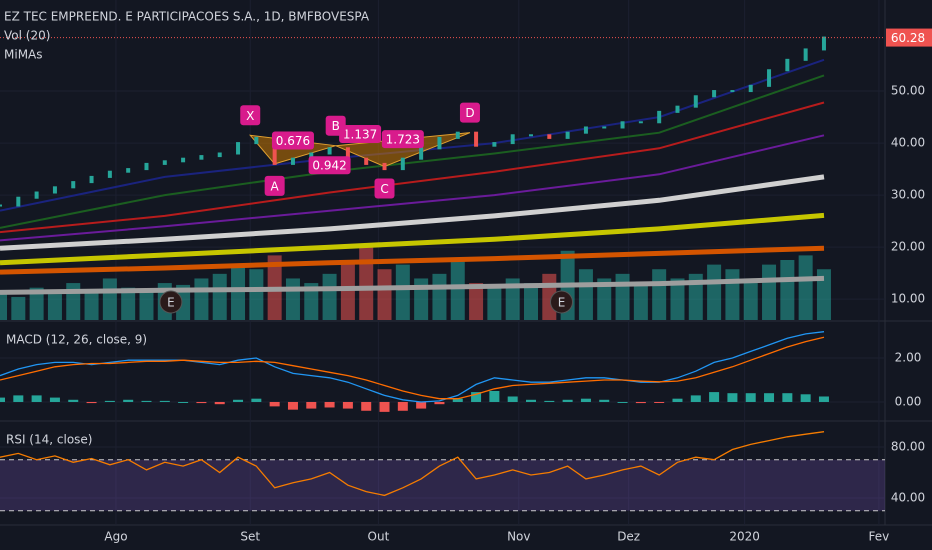 The height and width of the screenshot is (550, 932). Describe the element at coordinates (115, 537) in the screenshot. I see `x-tick-label: Ago` at that location.